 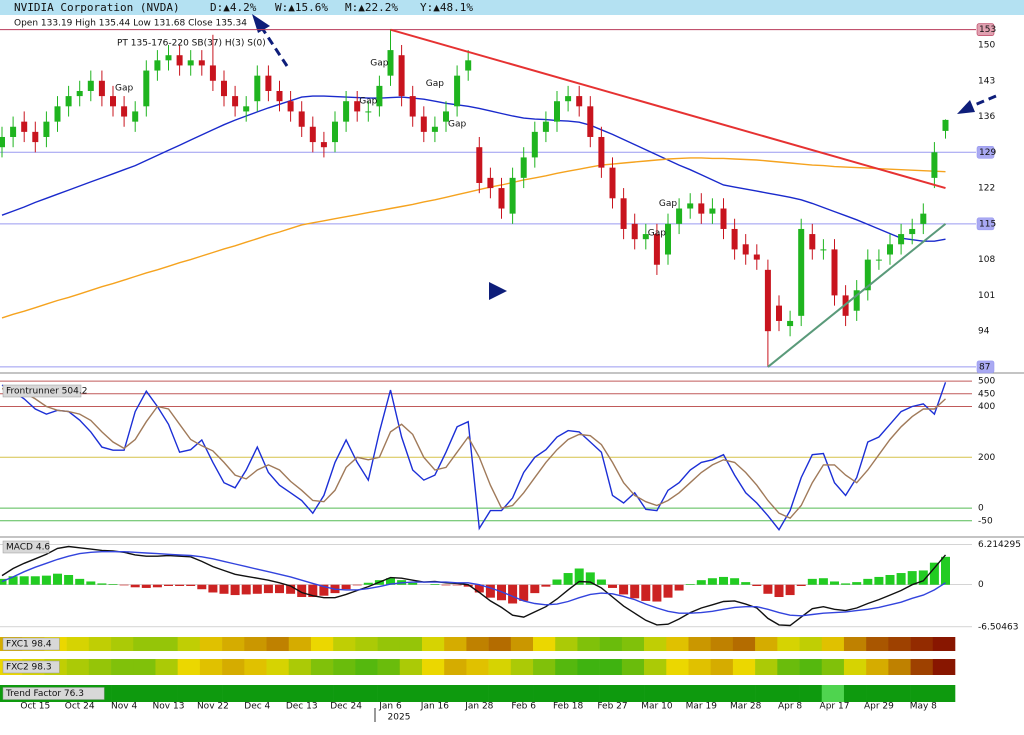 I want to click on level-label: 153, so click(x=987, y=30).